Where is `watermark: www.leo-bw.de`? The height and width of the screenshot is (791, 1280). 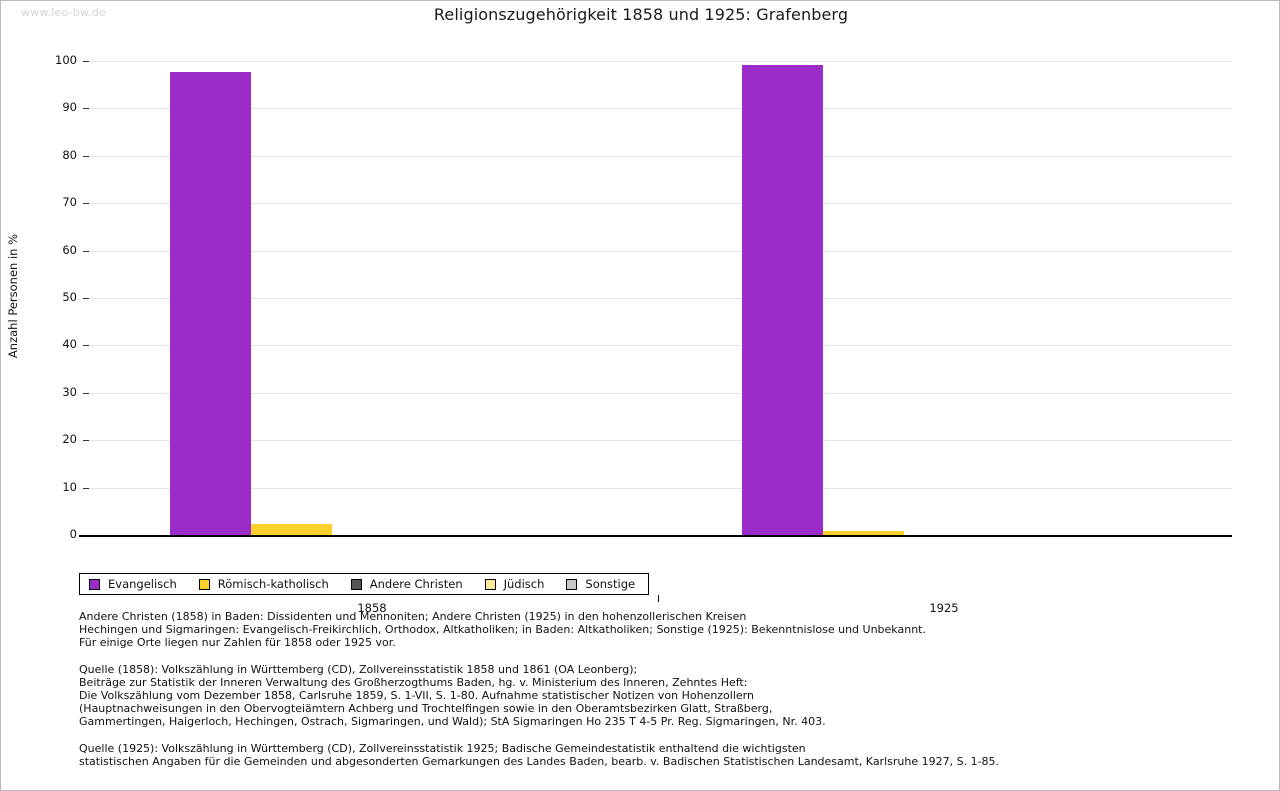 watermark: www.leo-bw.de is located at coordinates (64, 12).